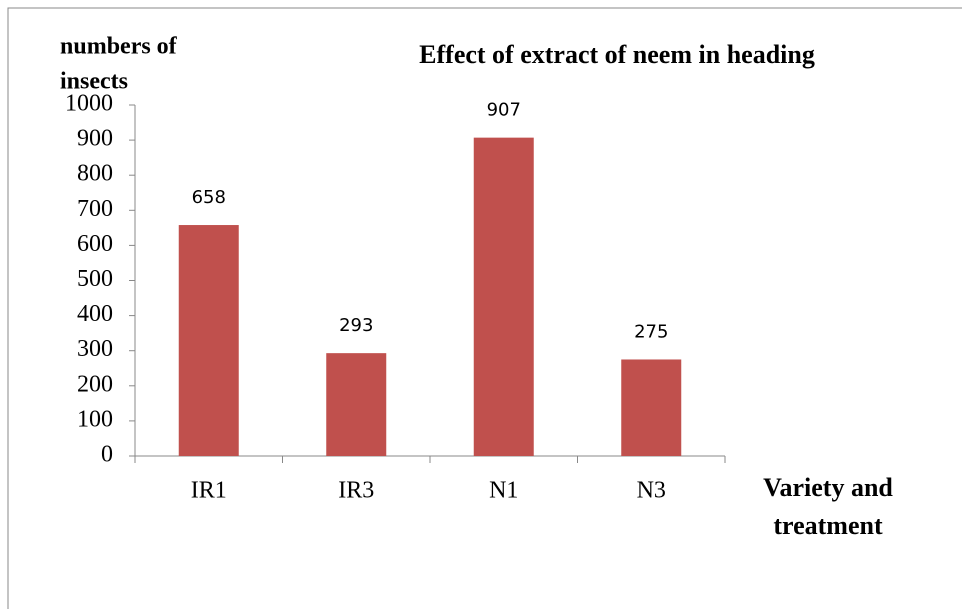 The width and height of the screenshot is (962, 609). Describe the element at coordinates (95, 419) in the screenshot. I see `y-tick-label: 100` at that location.